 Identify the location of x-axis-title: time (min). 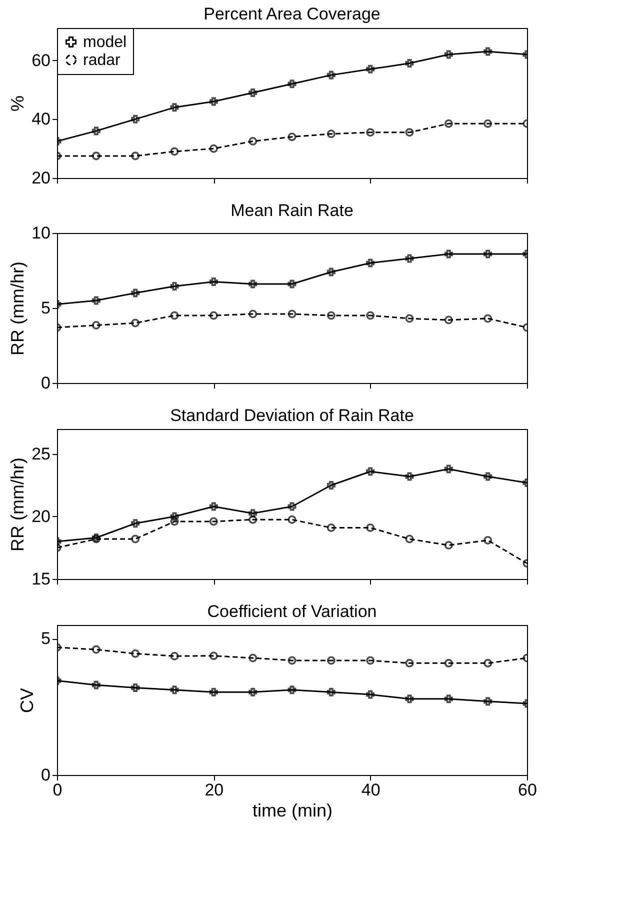
(292, 810).